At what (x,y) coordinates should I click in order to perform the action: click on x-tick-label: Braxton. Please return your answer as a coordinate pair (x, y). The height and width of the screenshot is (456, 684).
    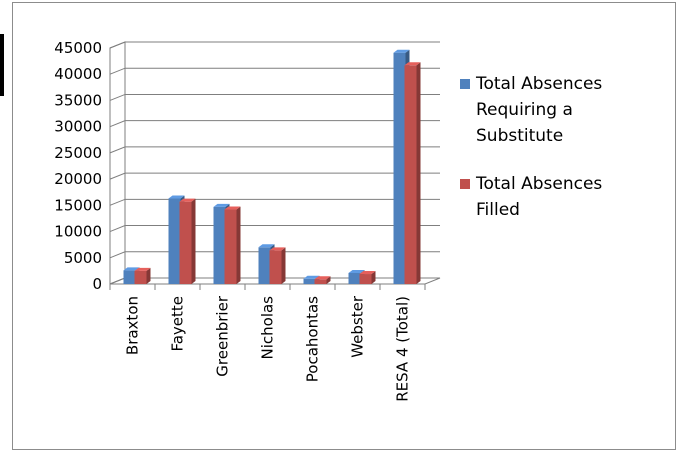
    Looking at the image, I should click on (133, 325).